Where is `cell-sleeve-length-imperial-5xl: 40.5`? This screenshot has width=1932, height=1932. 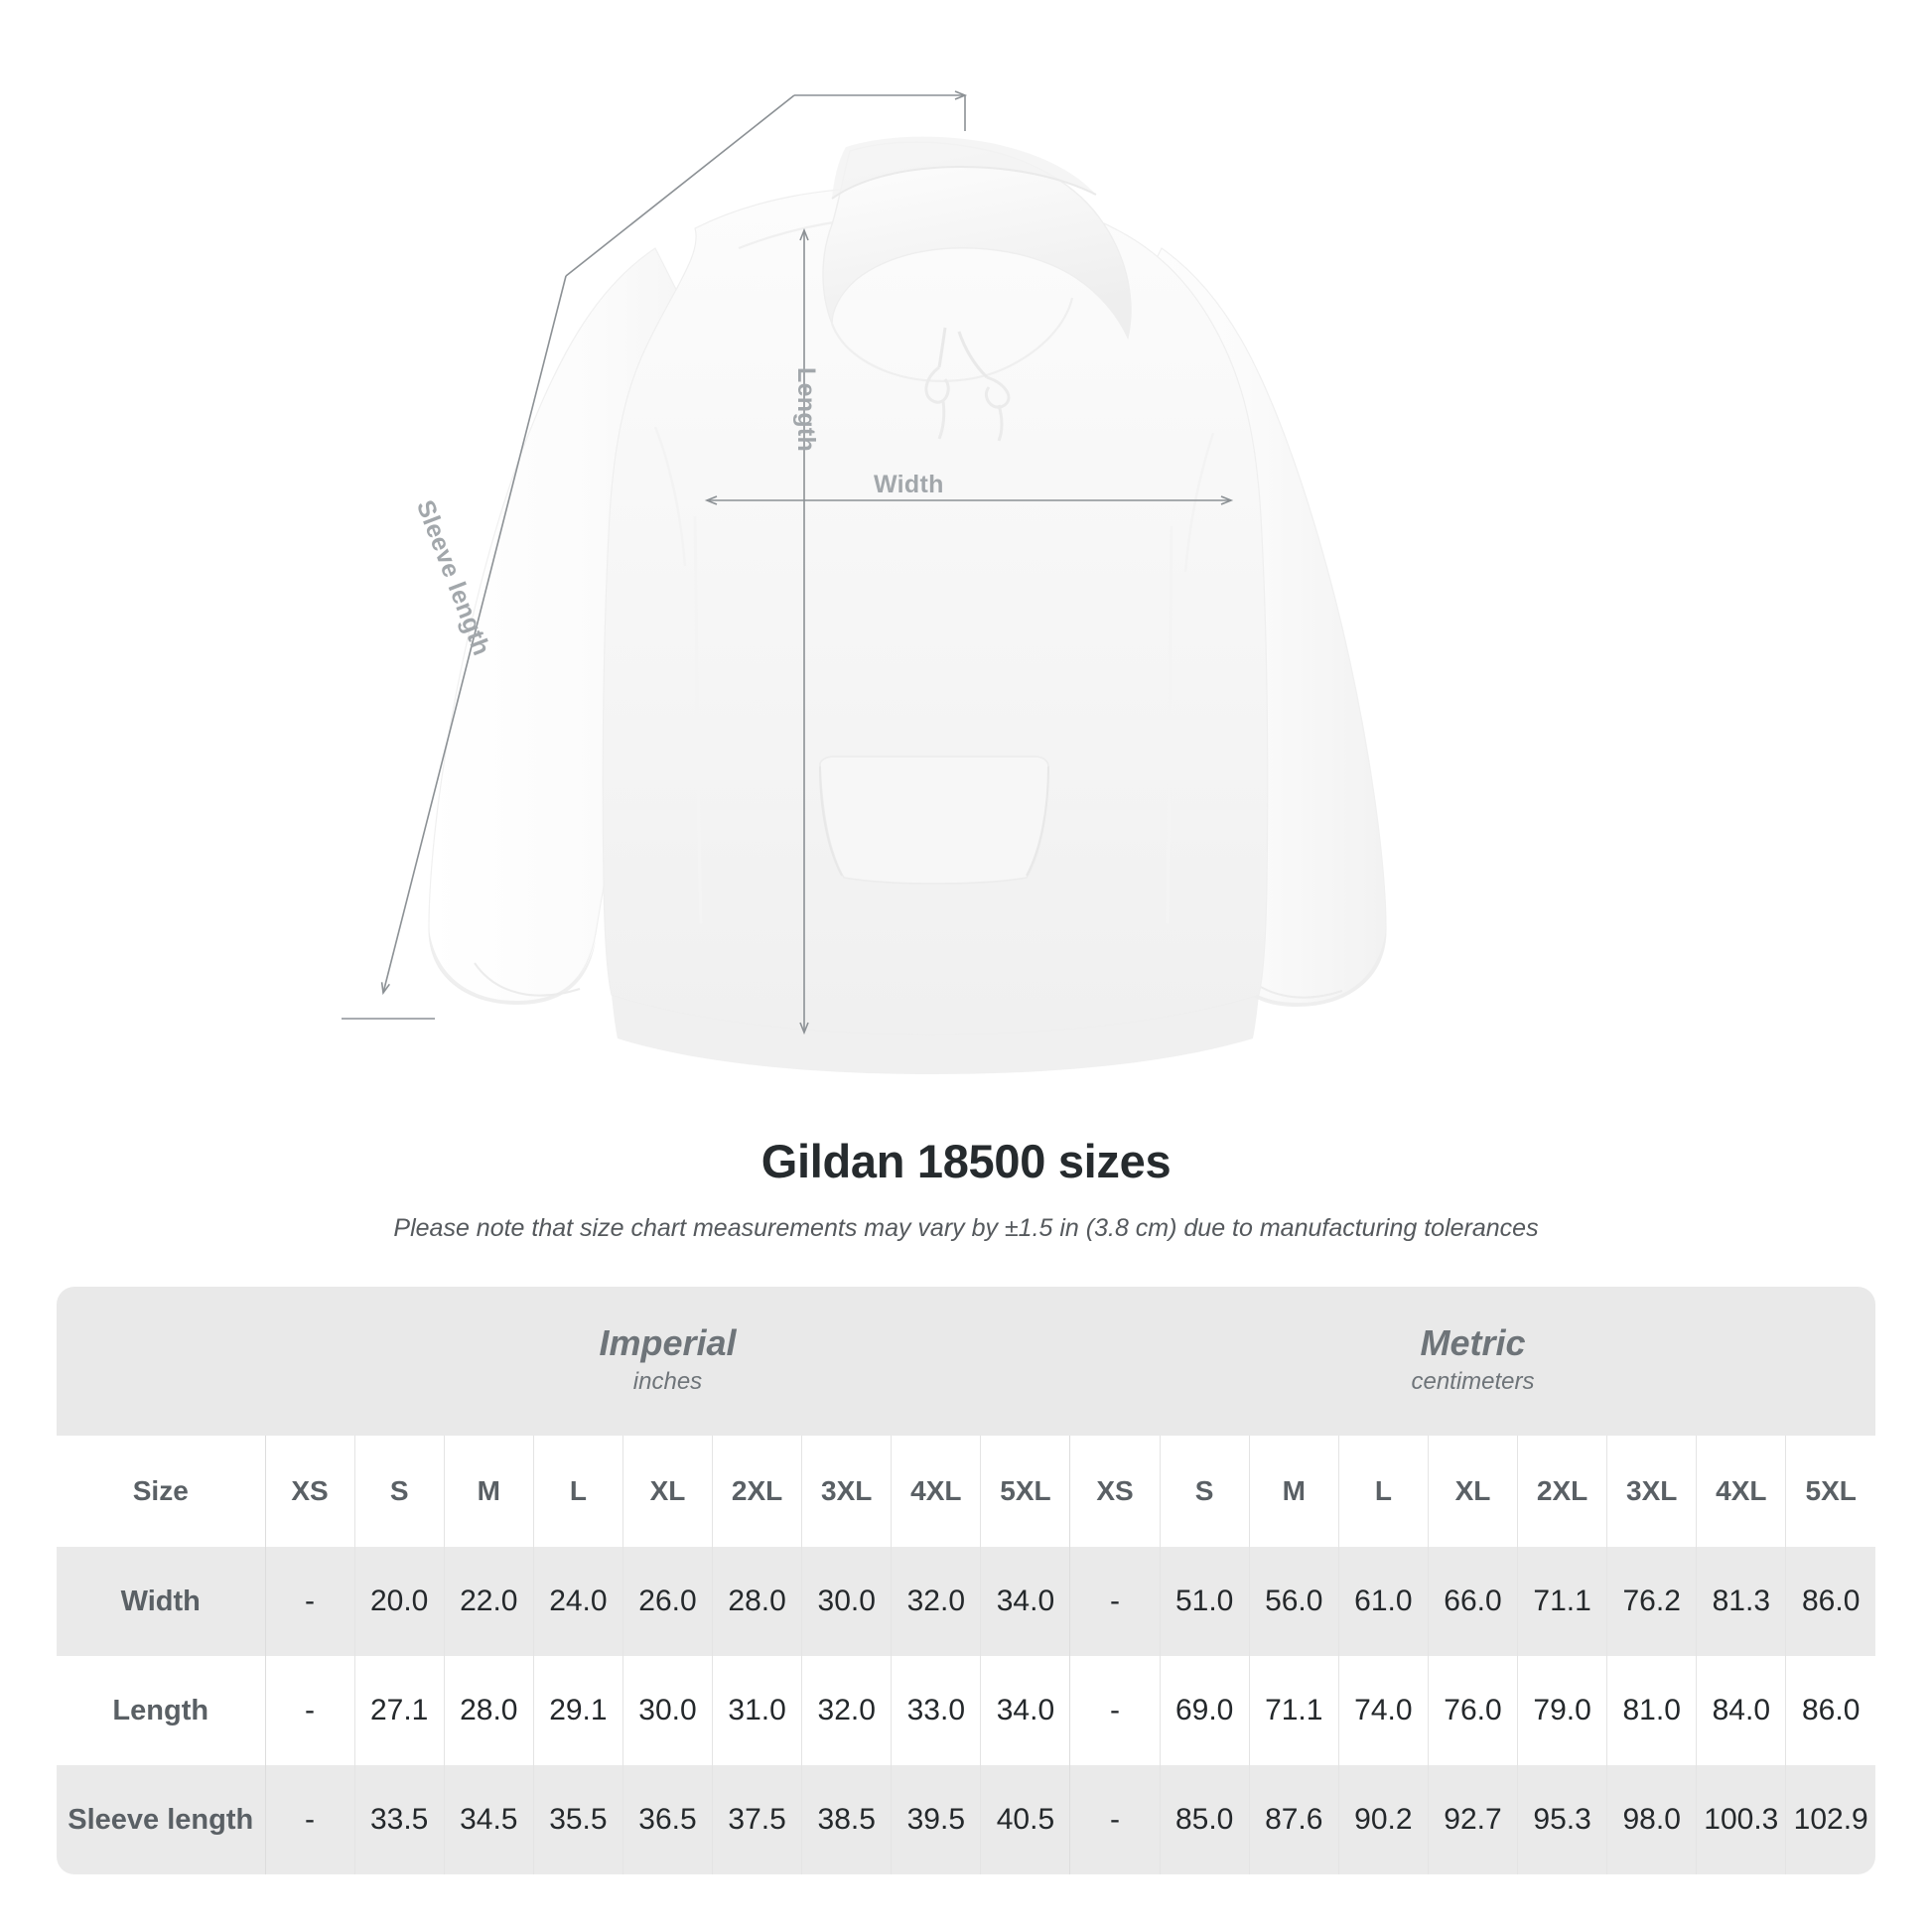 cell-sleeve-length-imperial-5xl: 40.5 is located at coordinates (1025, 1820).